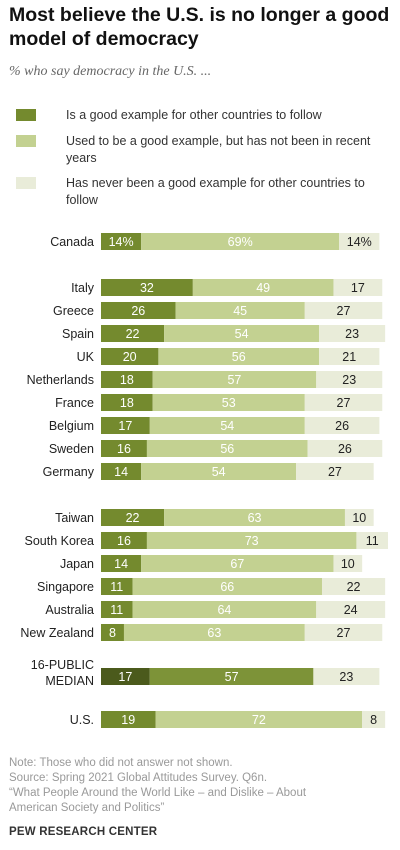 The width and height of the screenshot is (400, 850). Describe the element at coordinates (71, 426) in the screenshot. I see `category-label: Belgium` at that location.